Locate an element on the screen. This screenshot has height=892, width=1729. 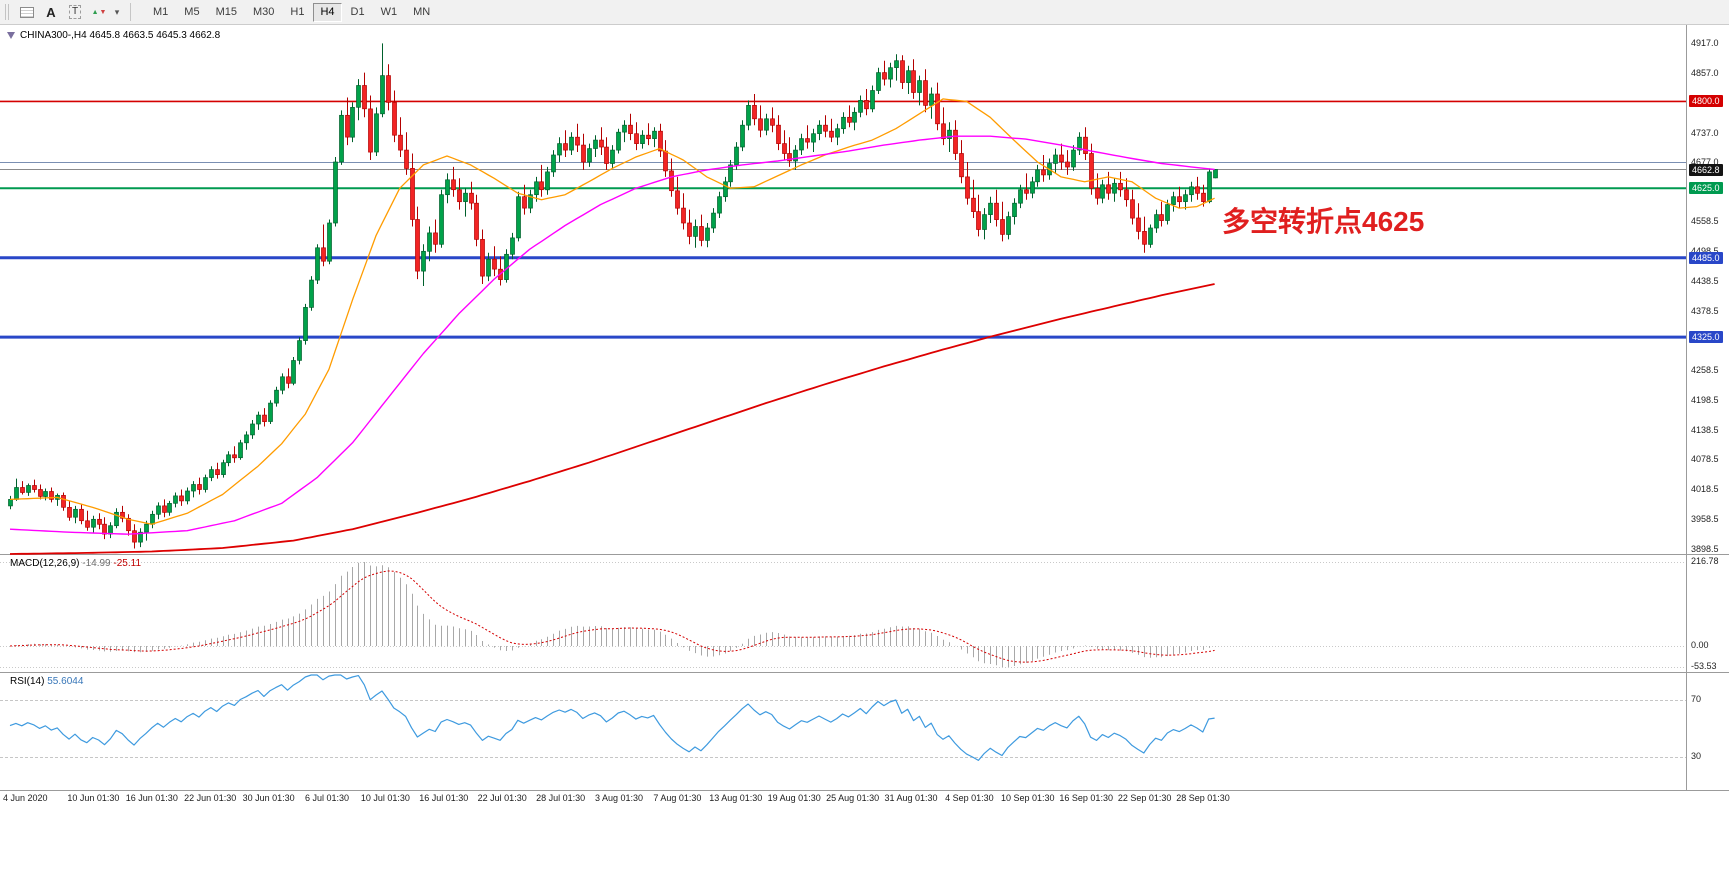
price-tick: 4438.5 is located at coordinates (1705, 281).